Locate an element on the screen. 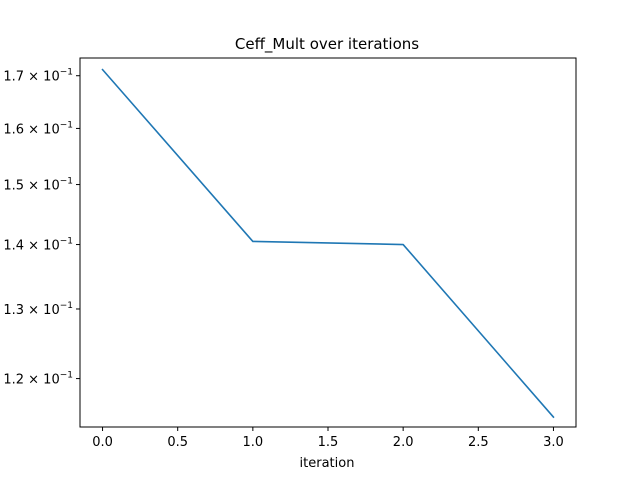  x-tick-label: 1.5 is located at coordinates (328, 442).